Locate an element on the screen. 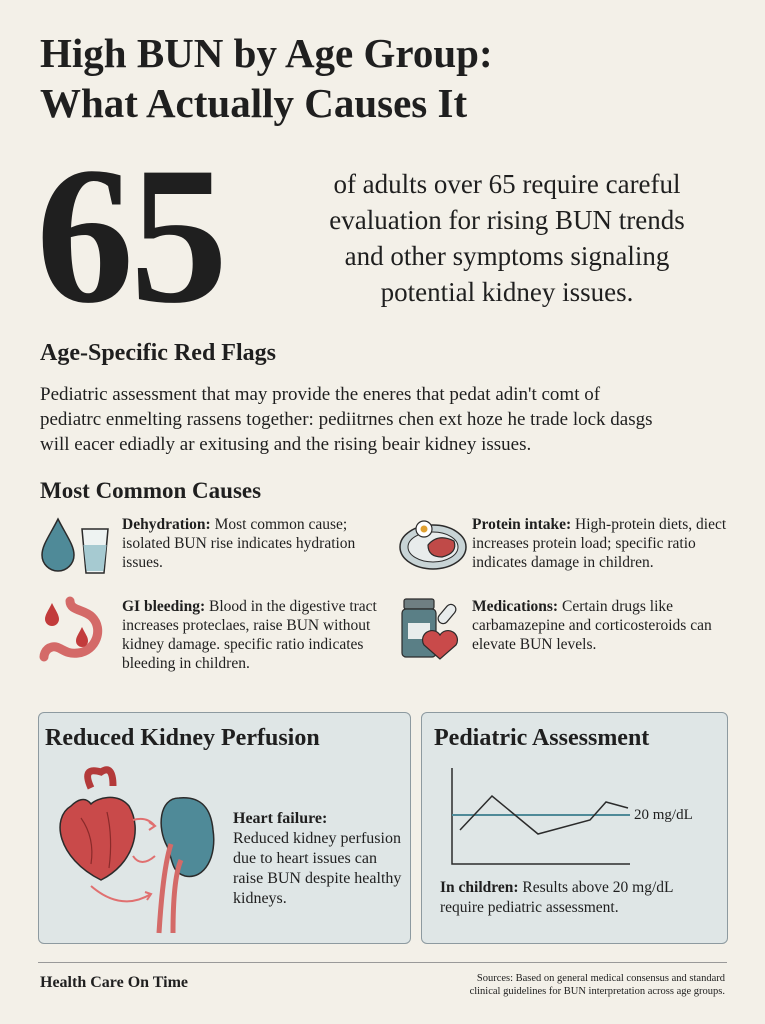 This screenshot has height=1024, width=765. panel-title: Pediatric Assessment is located at coordinates (542, 738).